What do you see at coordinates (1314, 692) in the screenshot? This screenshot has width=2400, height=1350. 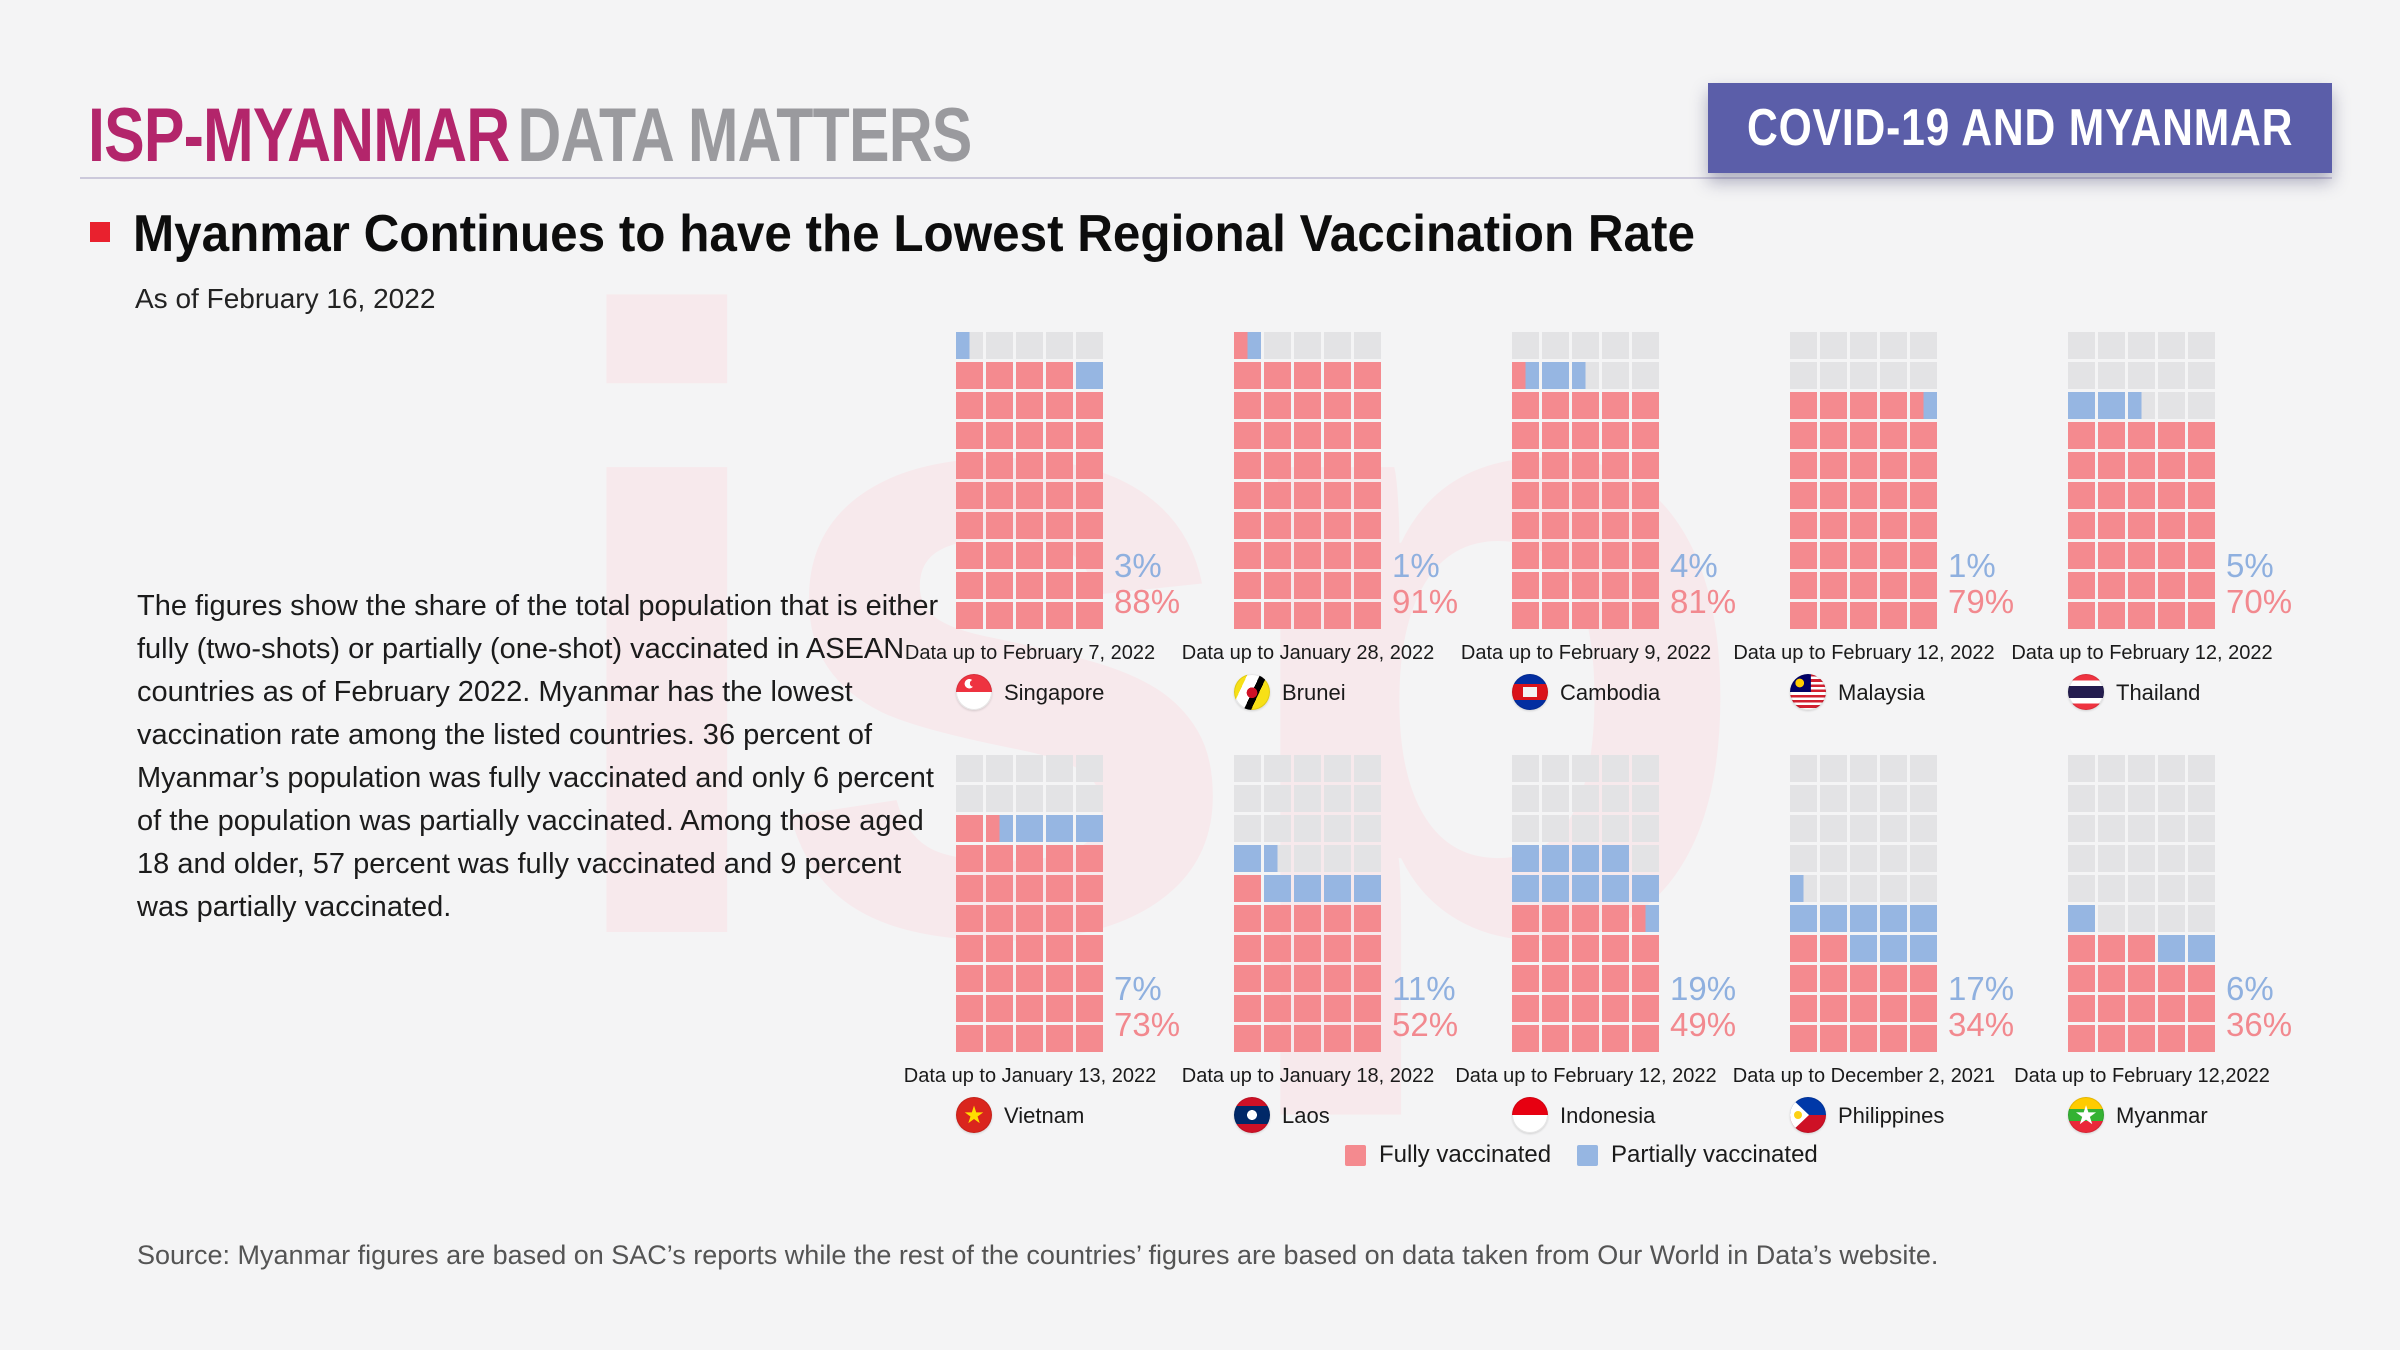 I see `country-label: Brunei` at bounding box center [1314, 692].